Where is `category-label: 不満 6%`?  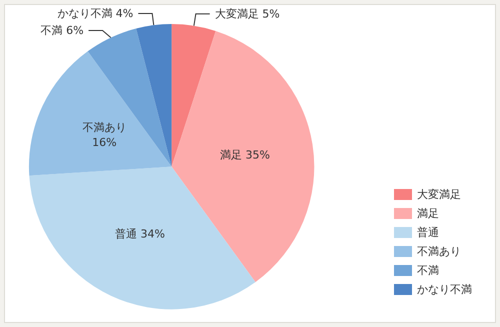
category-label: 不満 6% is located at coordinates (62, 30).